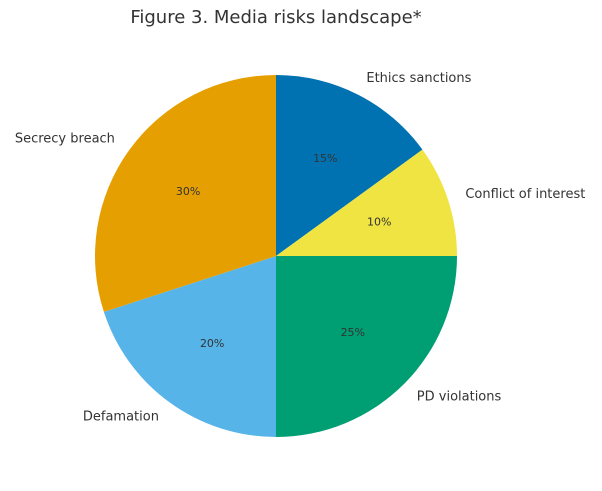 Image resolution: width=602 pixels, height=491 pixels. I want to click on value-label: 15%, so click(325, 158).